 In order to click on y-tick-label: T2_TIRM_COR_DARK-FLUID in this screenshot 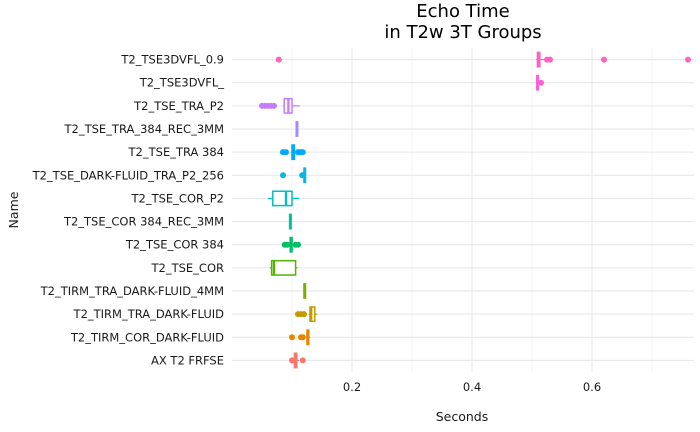, I will do `click(147, 337)`.